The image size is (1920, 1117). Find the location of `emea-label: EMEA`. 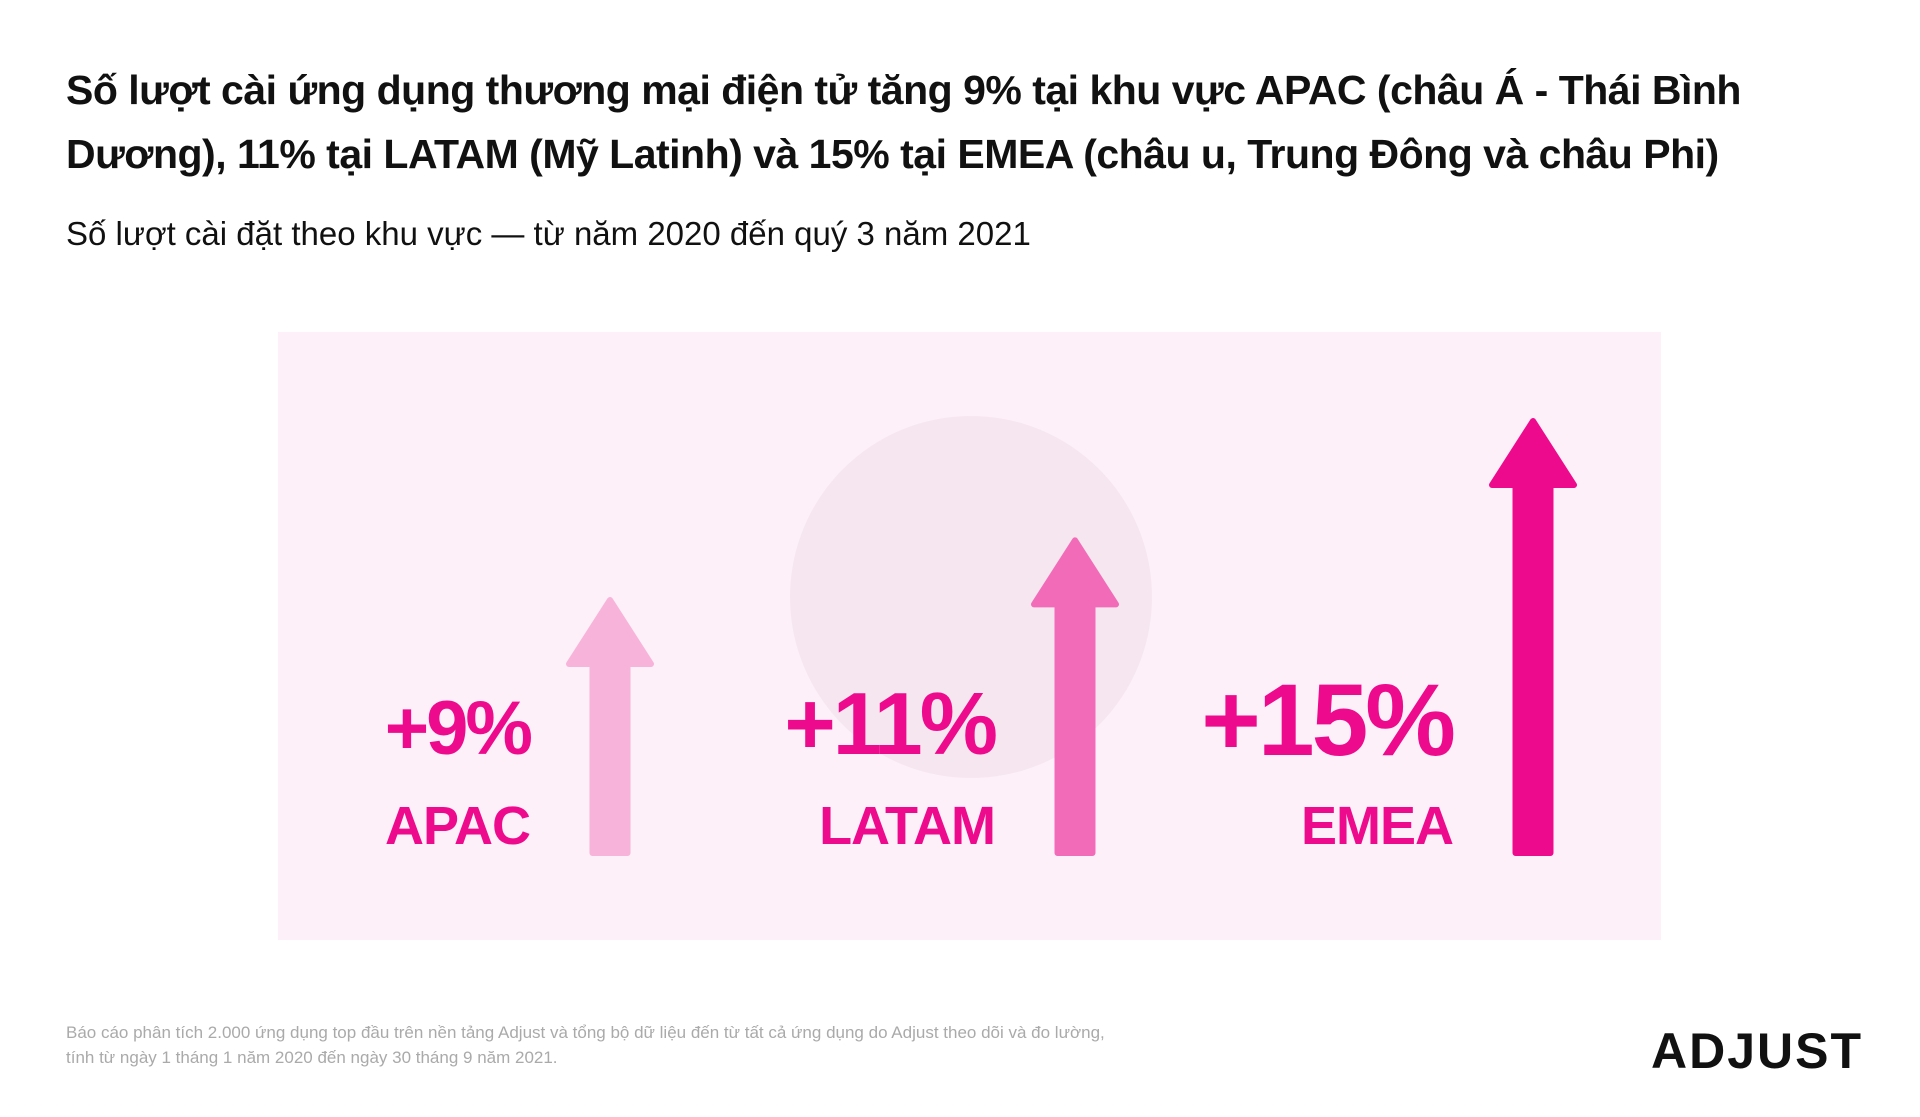

emea-label: EMEA is located at coordinates (1377, 826).